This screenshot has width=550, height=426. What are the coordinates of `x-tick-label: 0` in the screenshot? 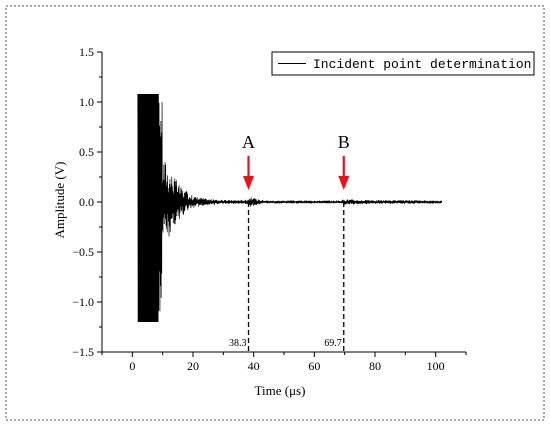 It's located at (132, 366).